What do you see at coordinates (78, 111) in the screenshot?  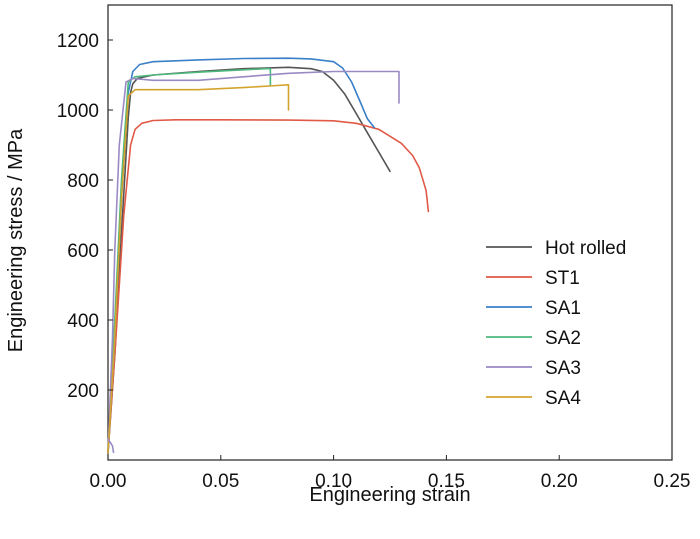 I see `y-tick-label: 1000` at bounding box center [78, 111].